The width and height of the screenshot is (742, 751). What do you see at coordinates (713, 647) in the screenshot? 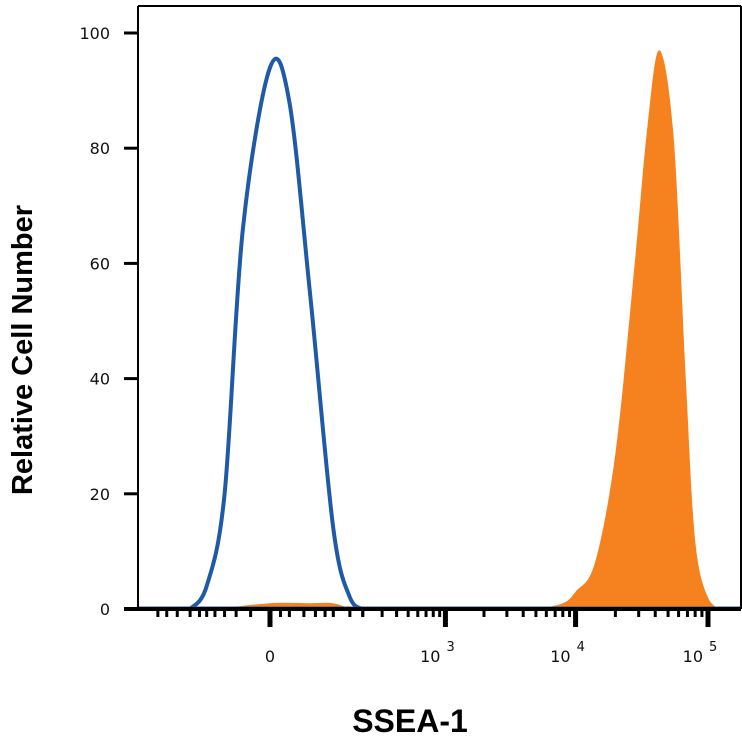
I see `x-tick-label-exponent: 5` at bounding box center [713, 647].